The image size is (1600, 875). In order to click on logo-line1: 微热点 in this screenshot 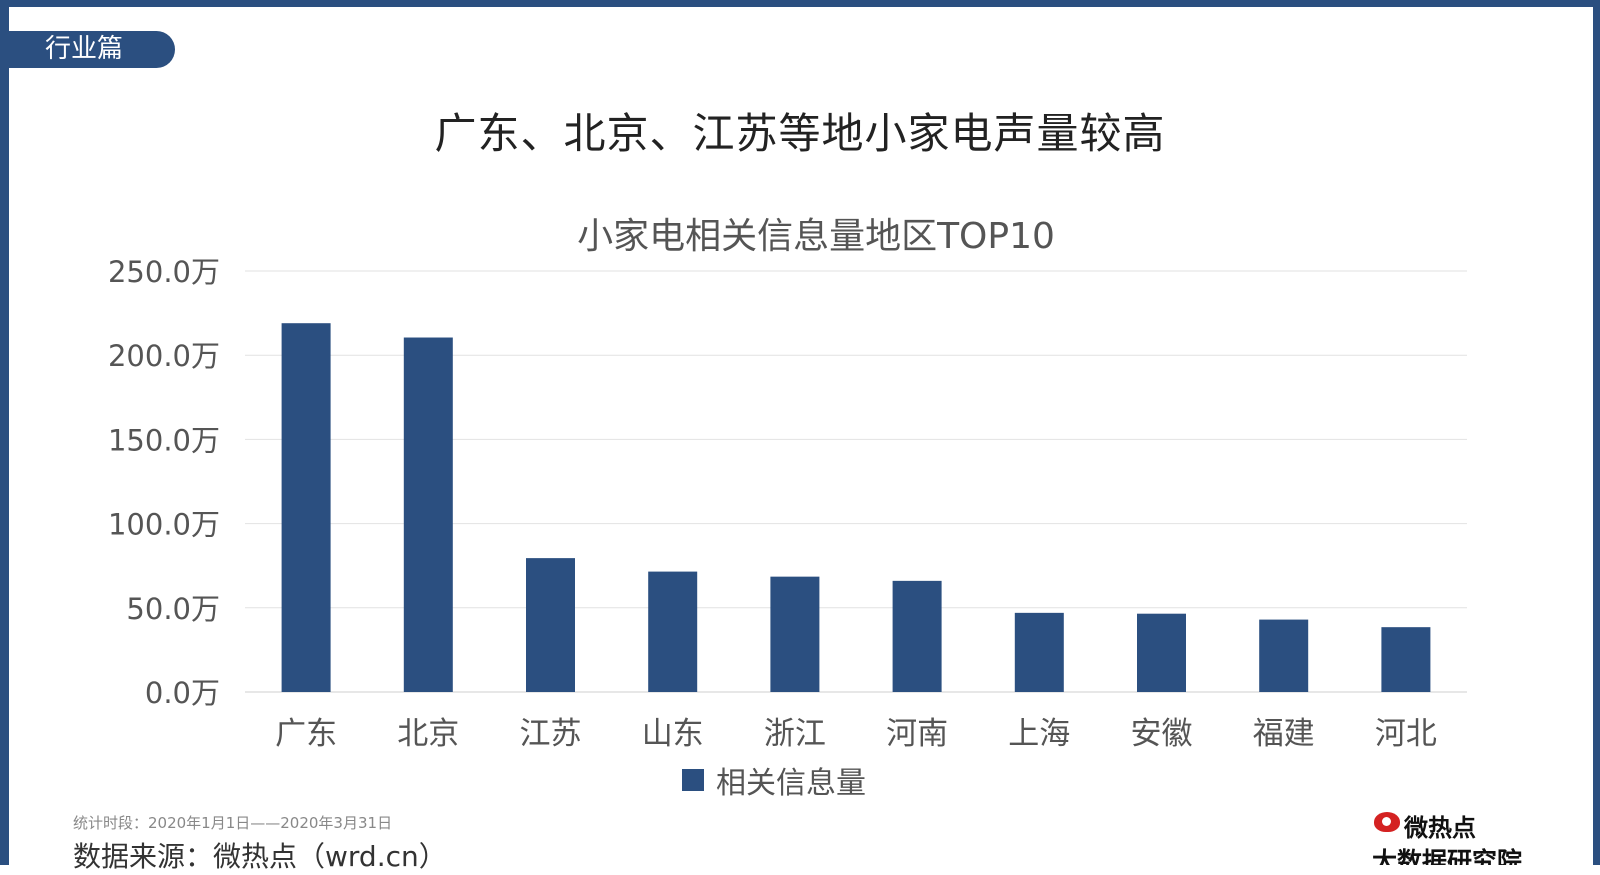, I will do `click(1440, 828)`.